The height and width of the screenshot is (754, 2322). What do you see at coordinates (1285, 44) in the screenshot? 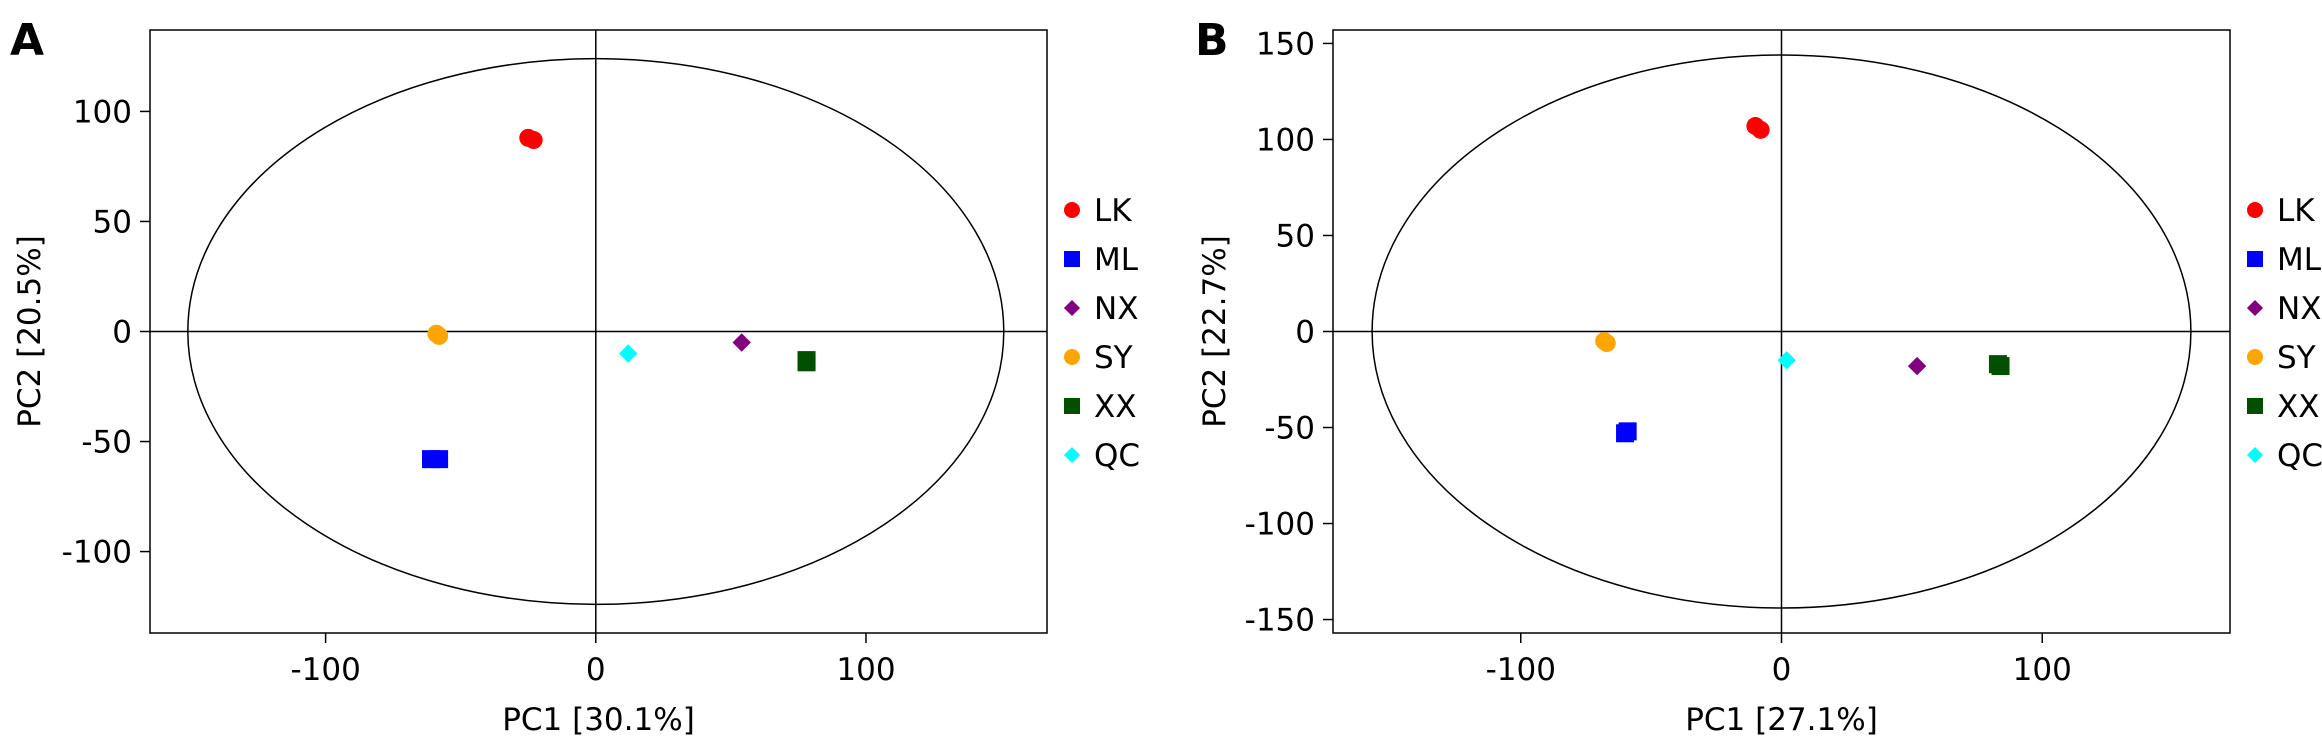
I see `y-tick-label: 150` at bounding box center [1285, 44].